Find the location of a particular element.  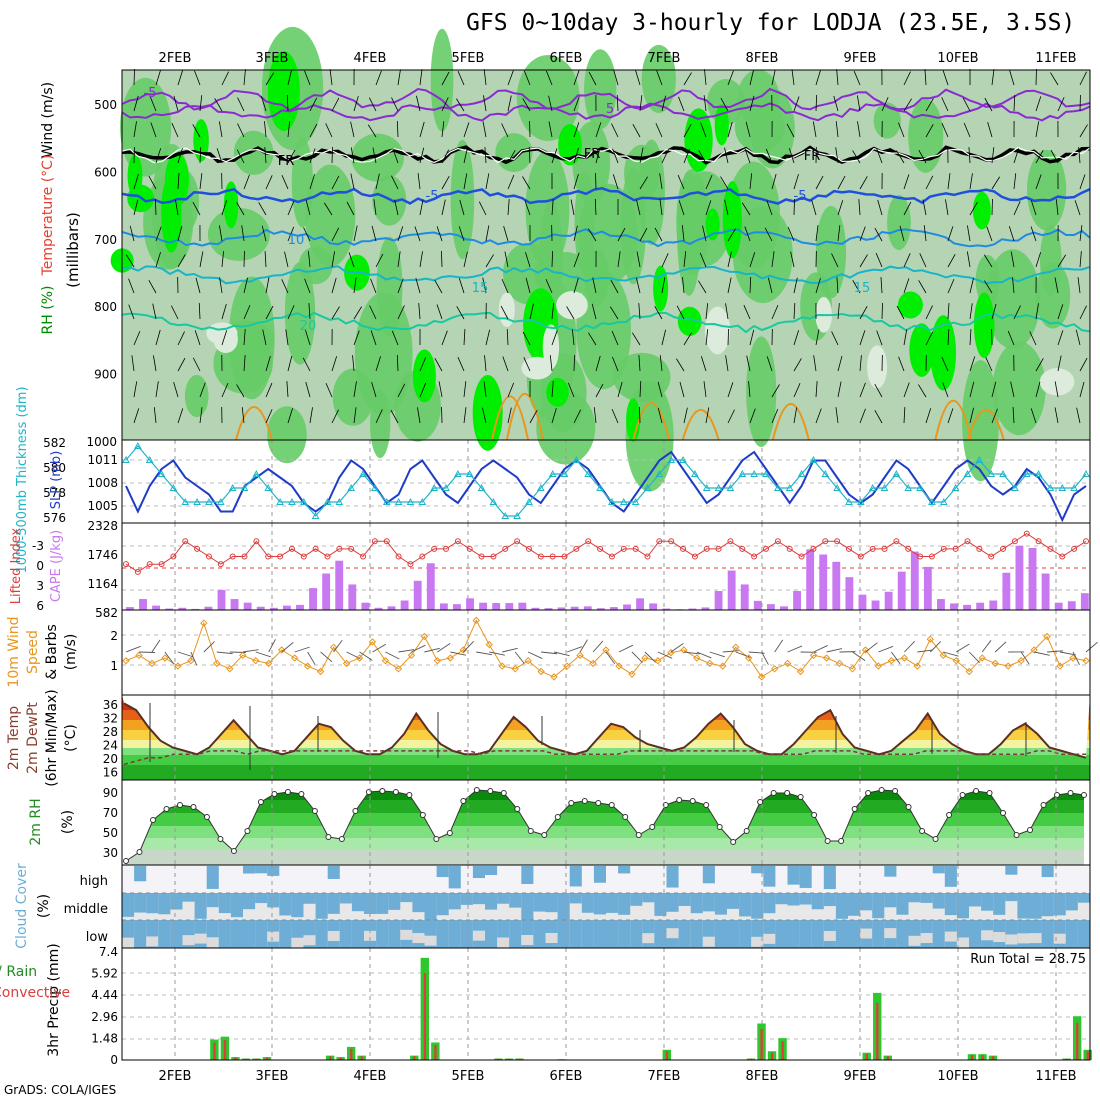

run-total: Run Total = 28.75 is located at coordinates (1028, 959).